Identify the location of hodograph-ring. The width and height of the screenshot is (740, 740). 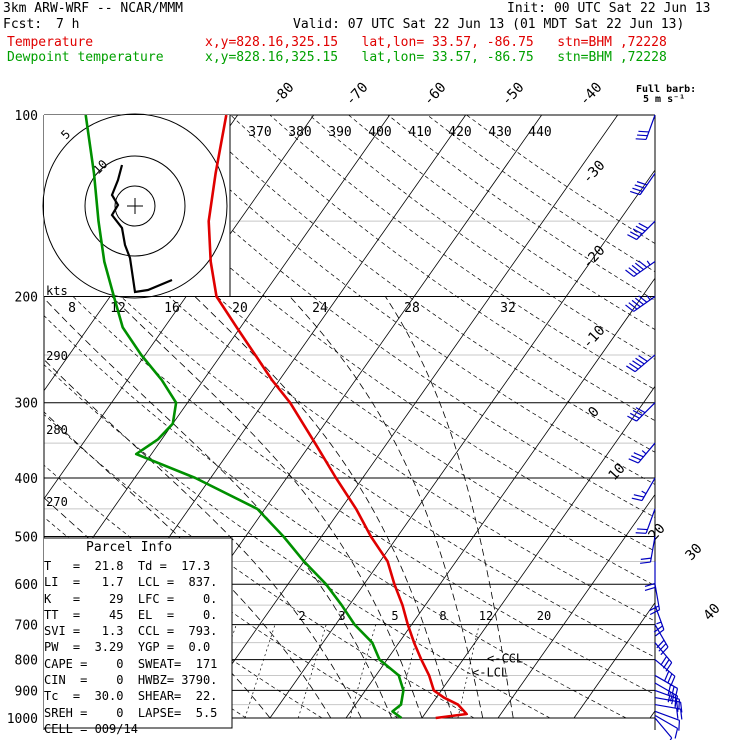
(135, 206).